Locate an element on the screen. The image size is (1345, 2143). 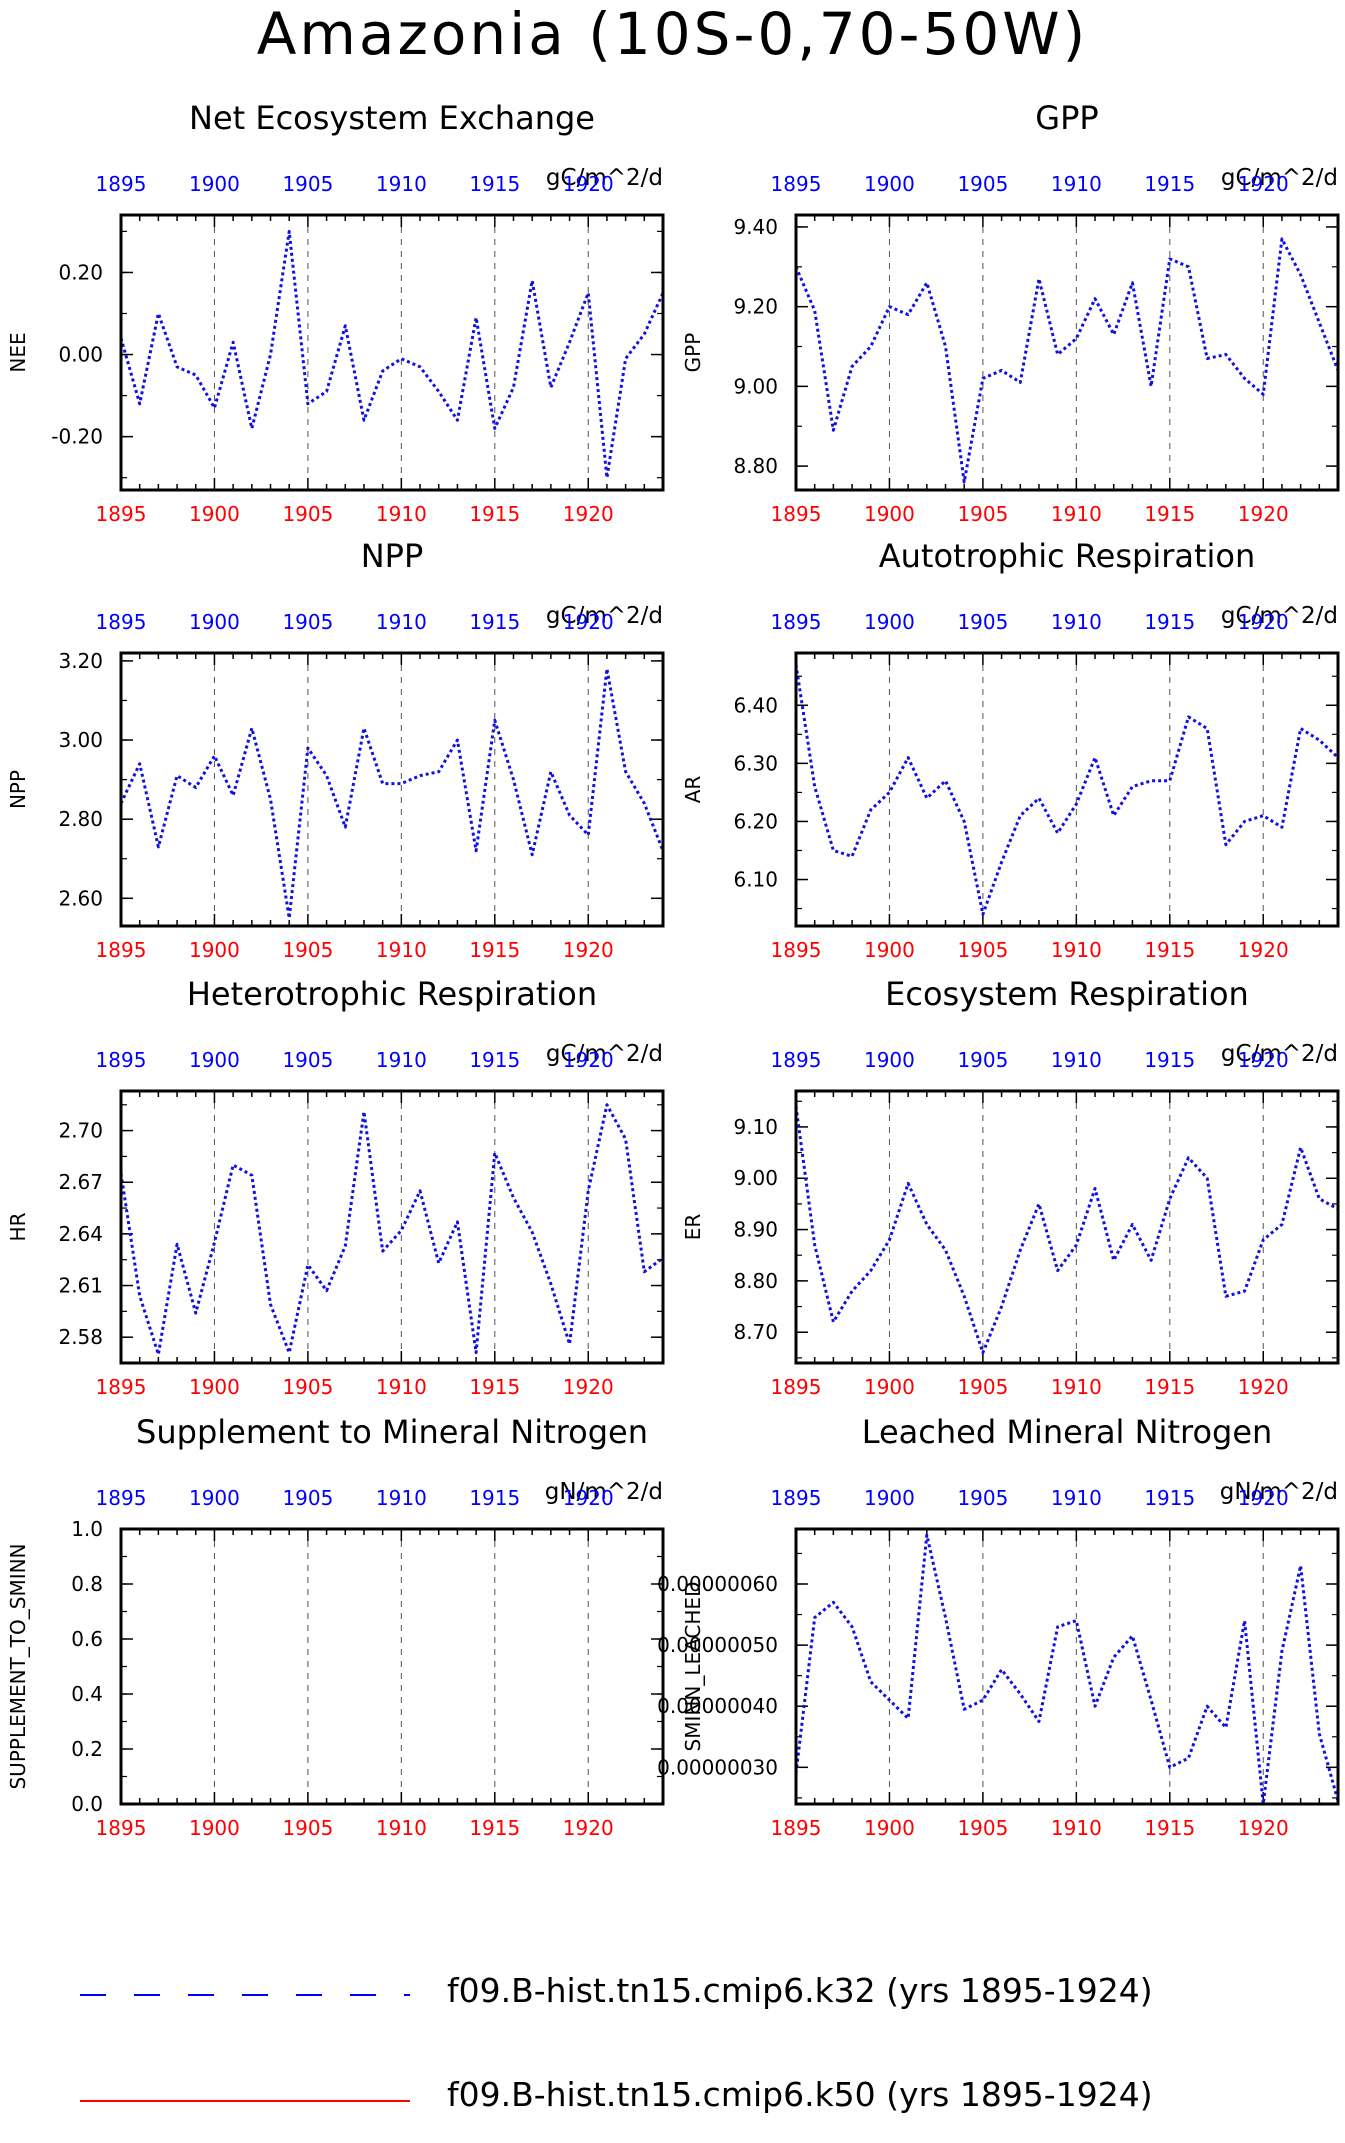
units-label: gN/m^2/d is located at coordinates (1279, 1492).